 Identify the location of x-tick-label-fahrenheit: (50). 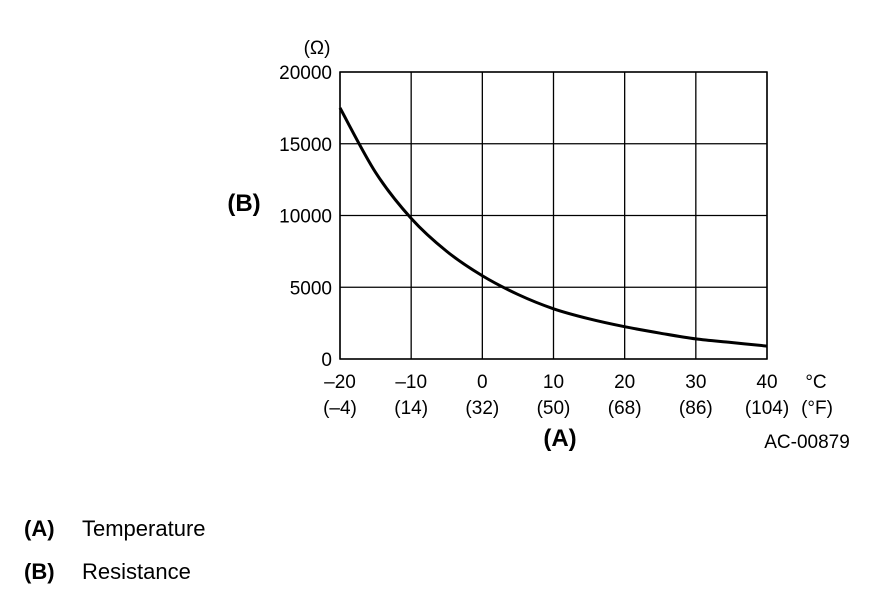
(554, 408).